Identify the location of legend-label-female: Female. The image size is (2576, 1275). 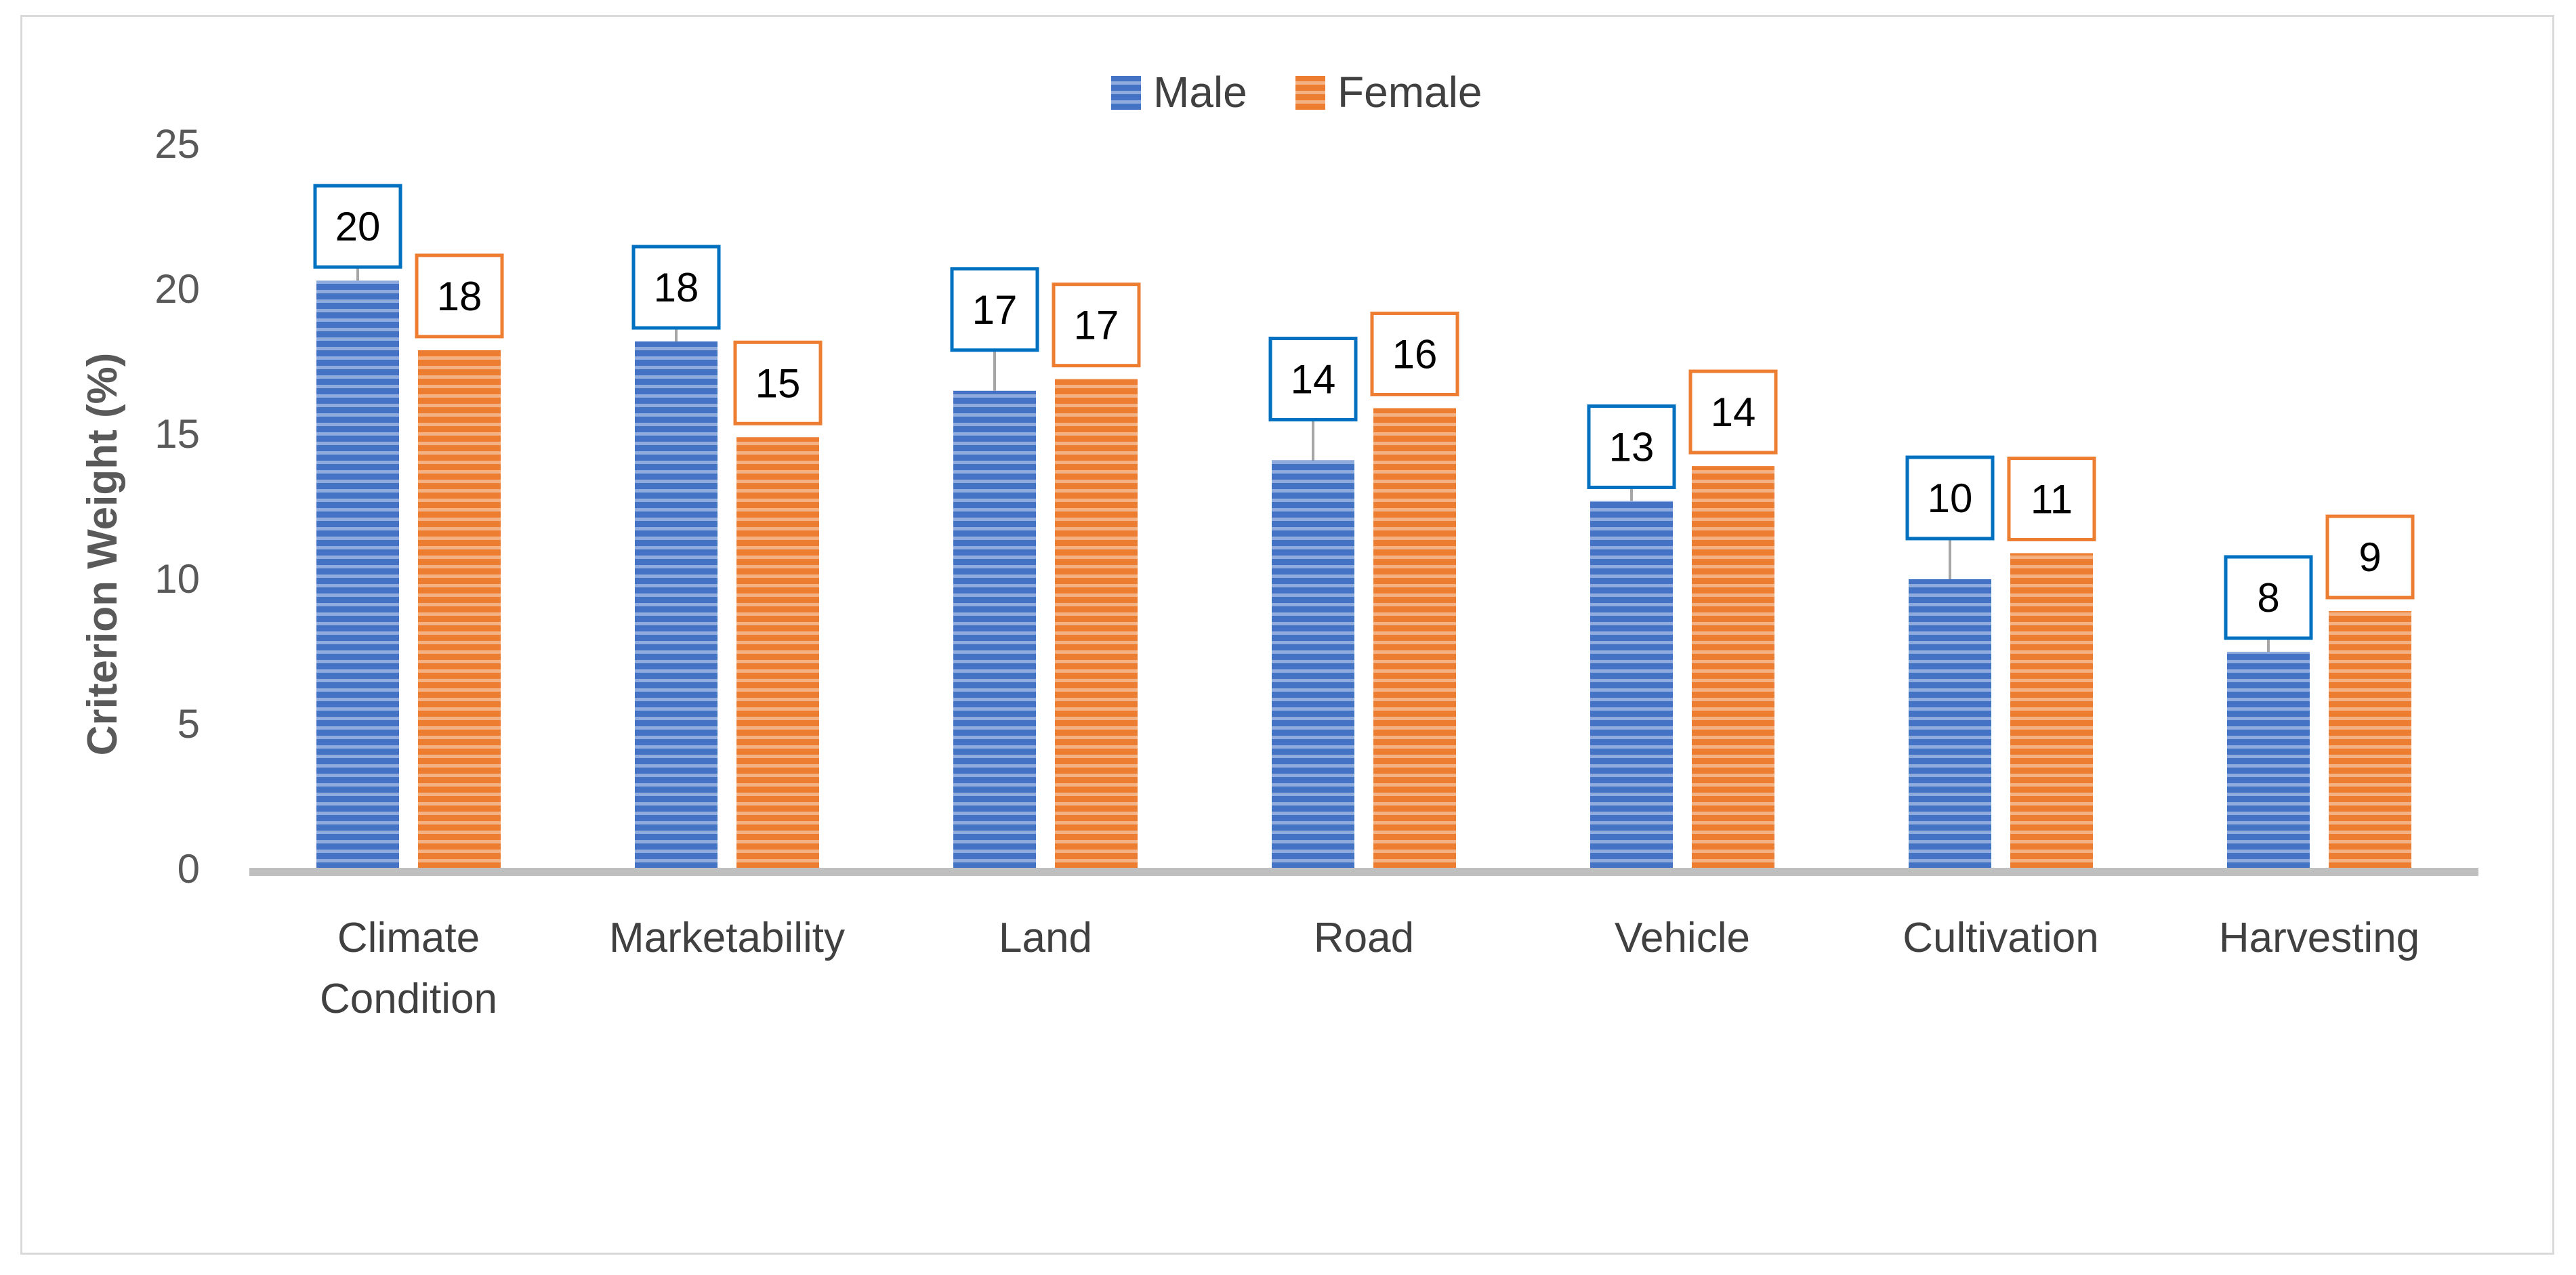
(1409, 92).